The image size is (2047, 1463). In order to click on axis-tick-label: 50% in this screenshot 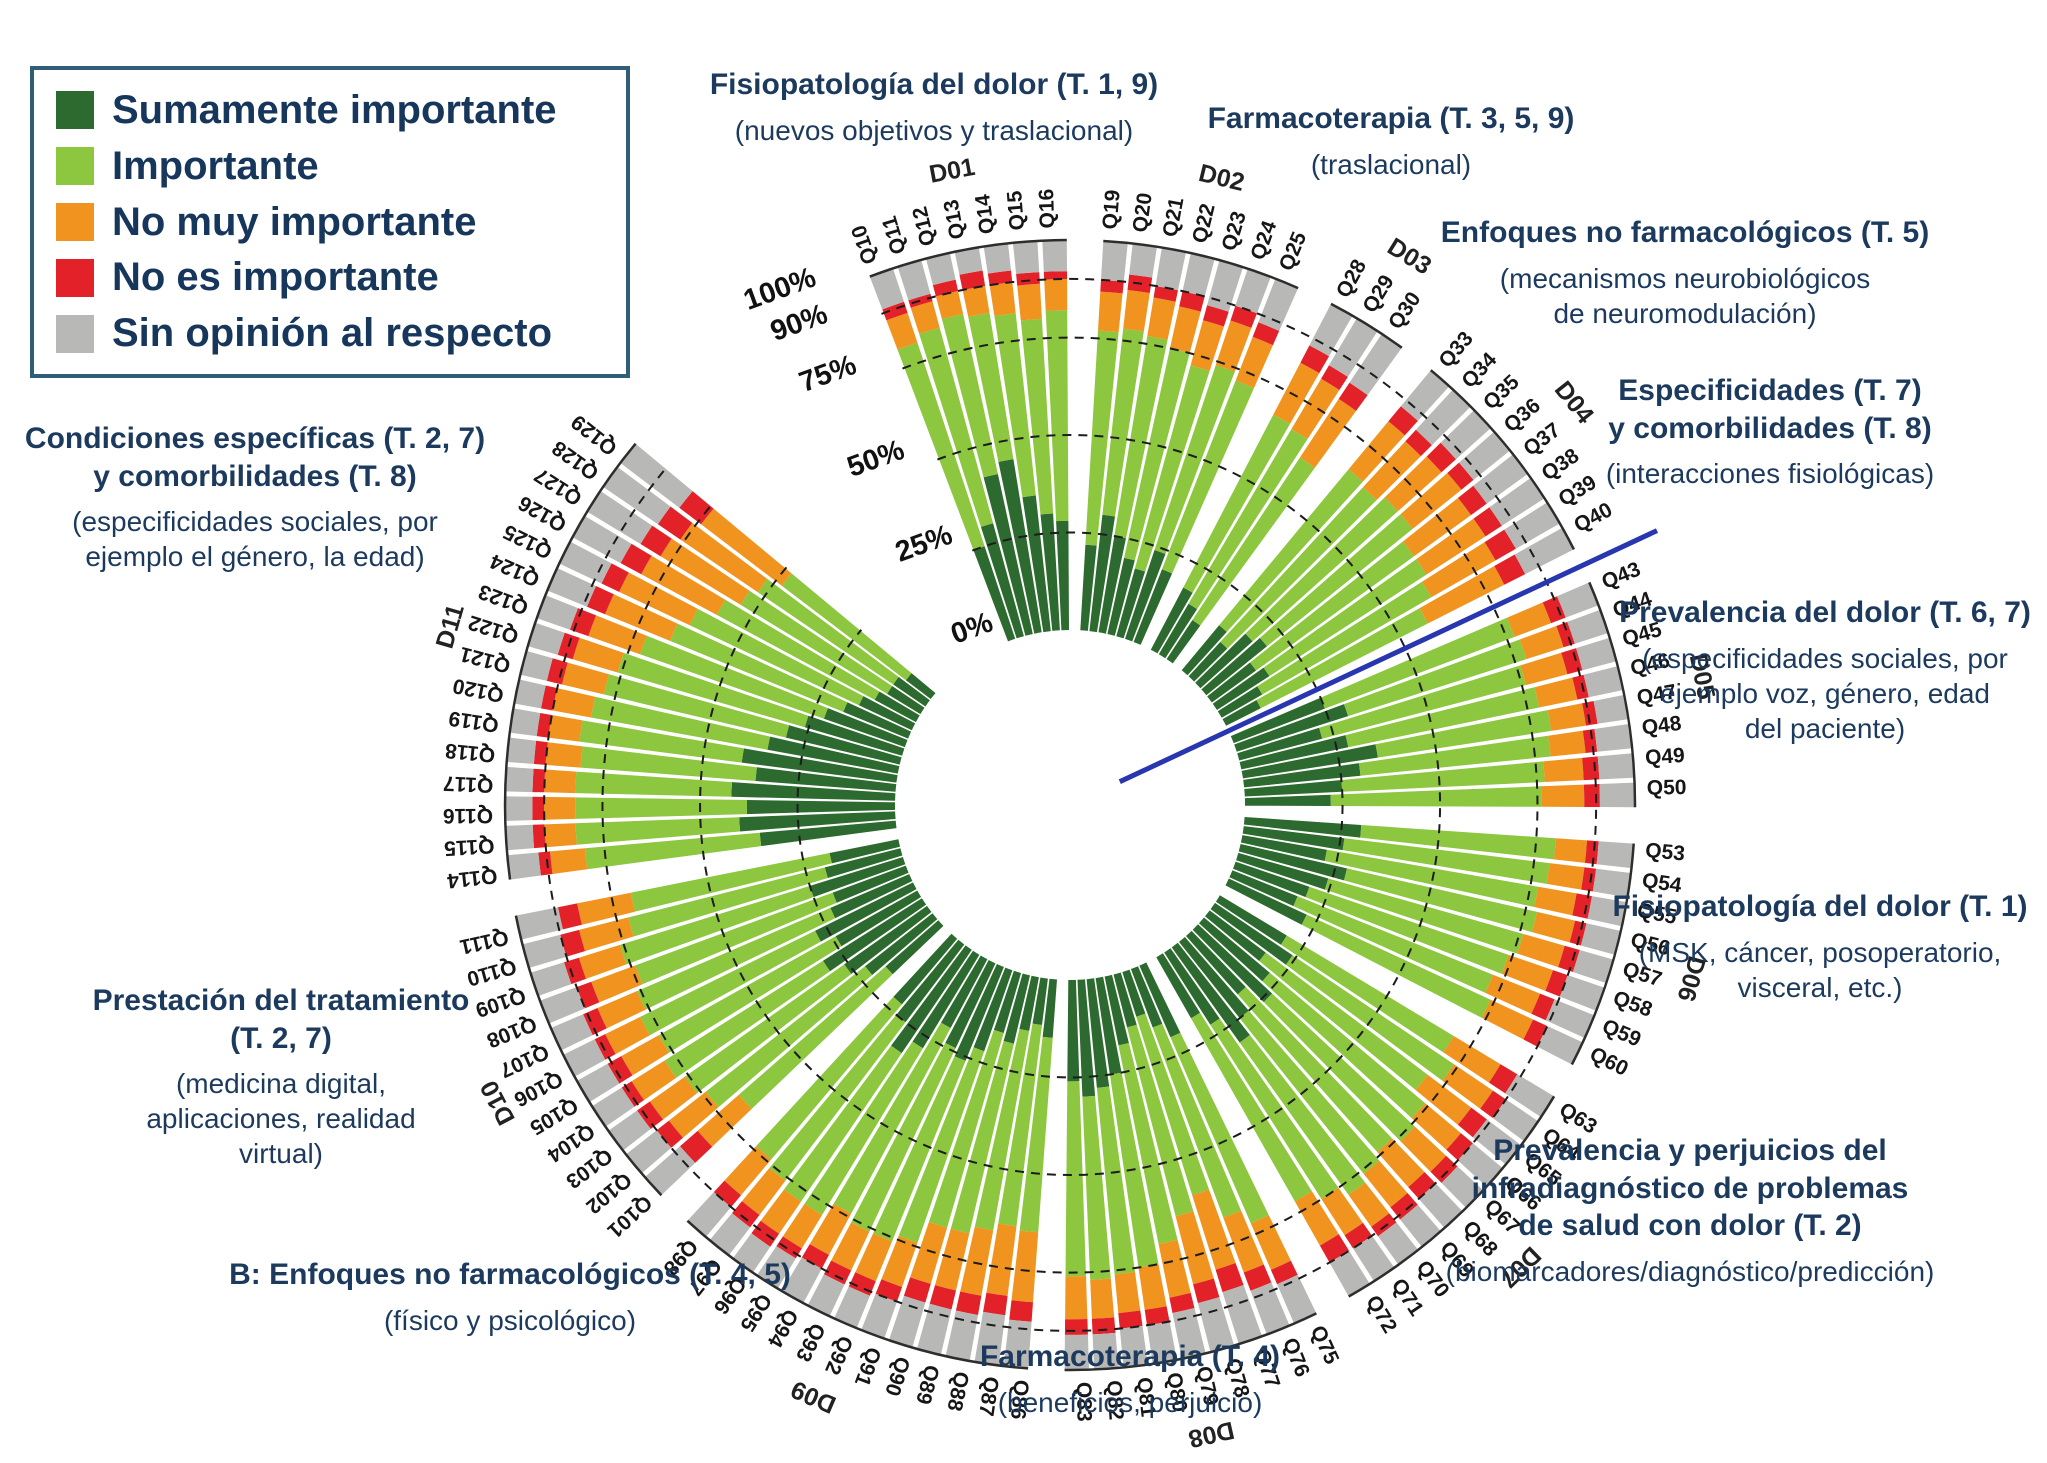, I will do `click(876, 459)`.